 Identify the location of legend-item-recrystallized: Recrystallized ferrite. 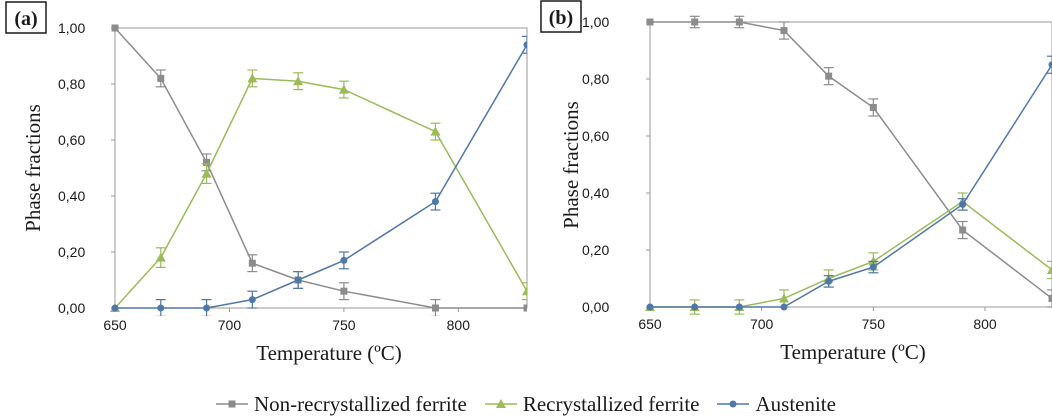
(592, 404).